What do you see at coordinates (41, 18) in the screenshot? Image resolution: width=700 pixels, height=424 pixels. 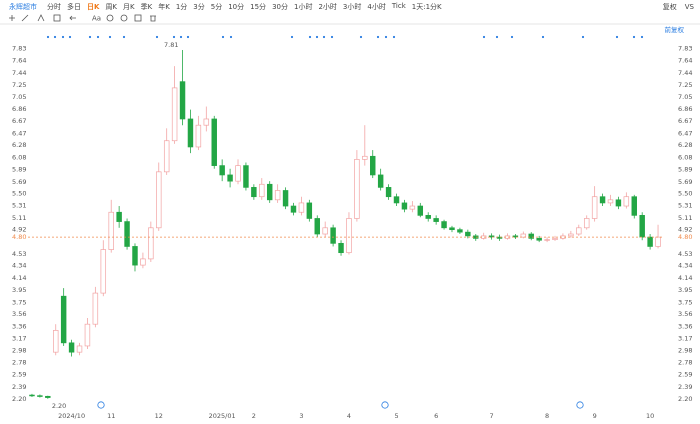 I see `fib-tool` at bounding box center [41, 18].